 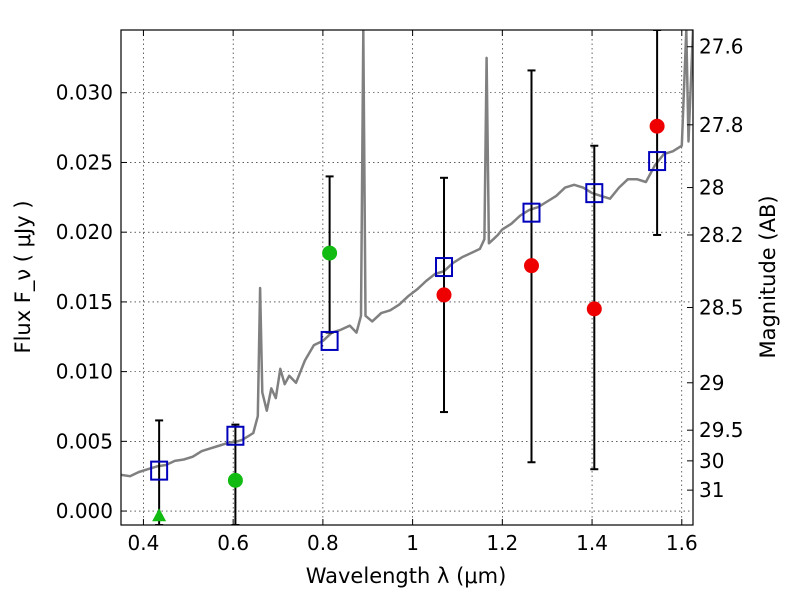 What do you see at coordinates (721, 47) in the screenshot?
I see `right-tick-label: 27.6` at bounding box center [721, 47].